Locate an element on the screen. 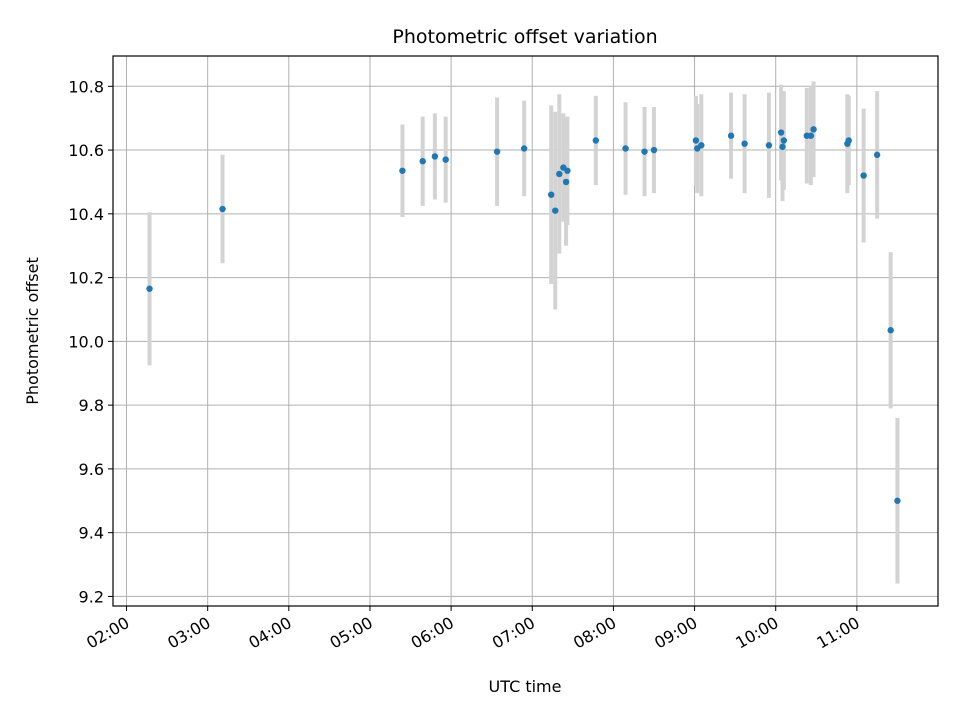  y-tick-label: 9.2 is located at coordinates (91, 596).